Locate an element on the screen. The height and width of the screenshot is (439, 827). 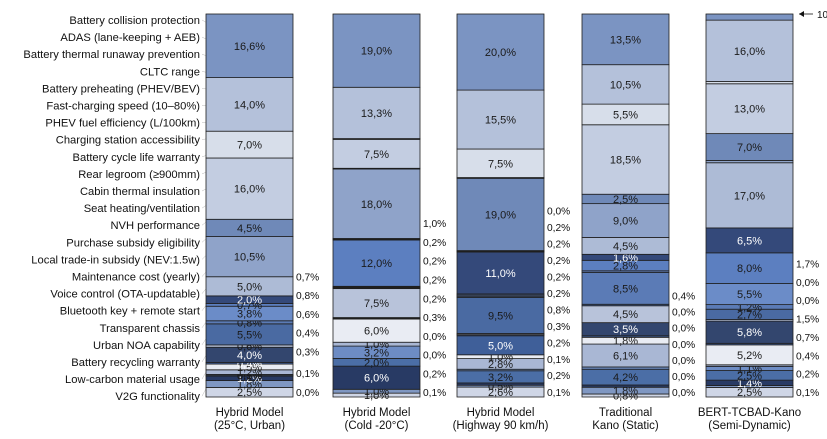
segment-value-label: 13,3% is located at coordinates (376, 114).